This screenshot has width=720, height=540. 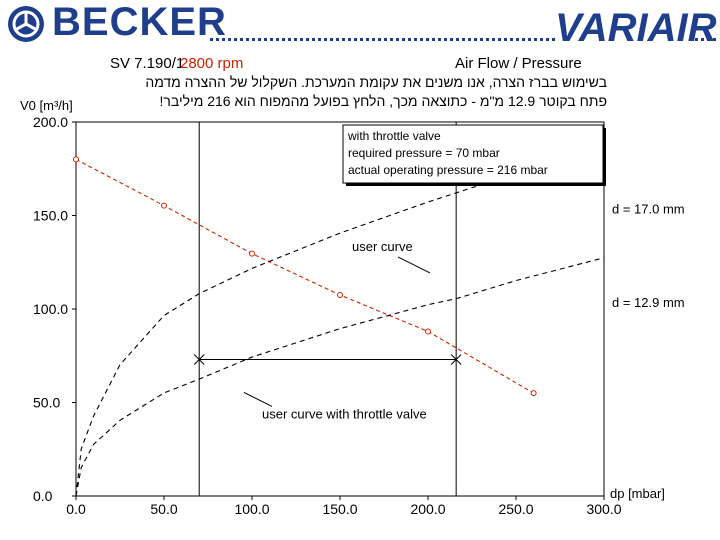 I want to click on x-axis-label: dp [mbar], so click(x=637, y=493).